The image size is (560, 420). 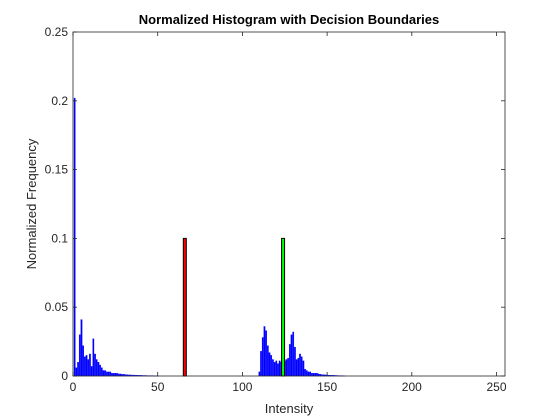 I want to click on x-tick-label: 200, so click(x=412, y=387).